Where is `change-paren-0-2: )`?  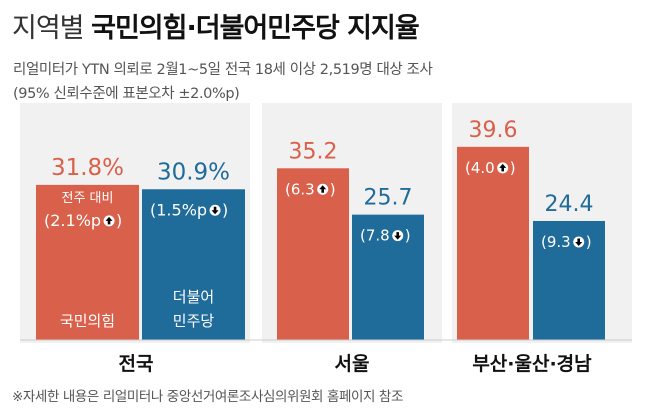 change-paren-0-2: ) is located at coordinates (513, 168).